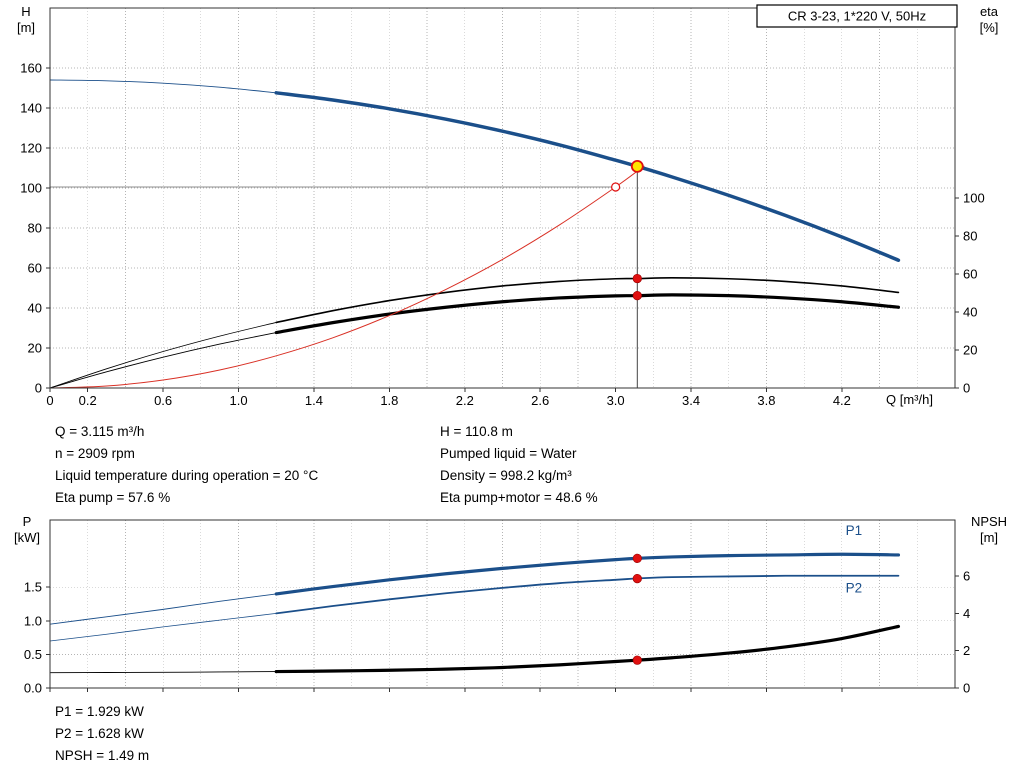 This screenshot has height=781, width=1024. Describe the element at coordinates (35, 268) in the screenshot. I see `y-left-tick-label: 60` at that location.